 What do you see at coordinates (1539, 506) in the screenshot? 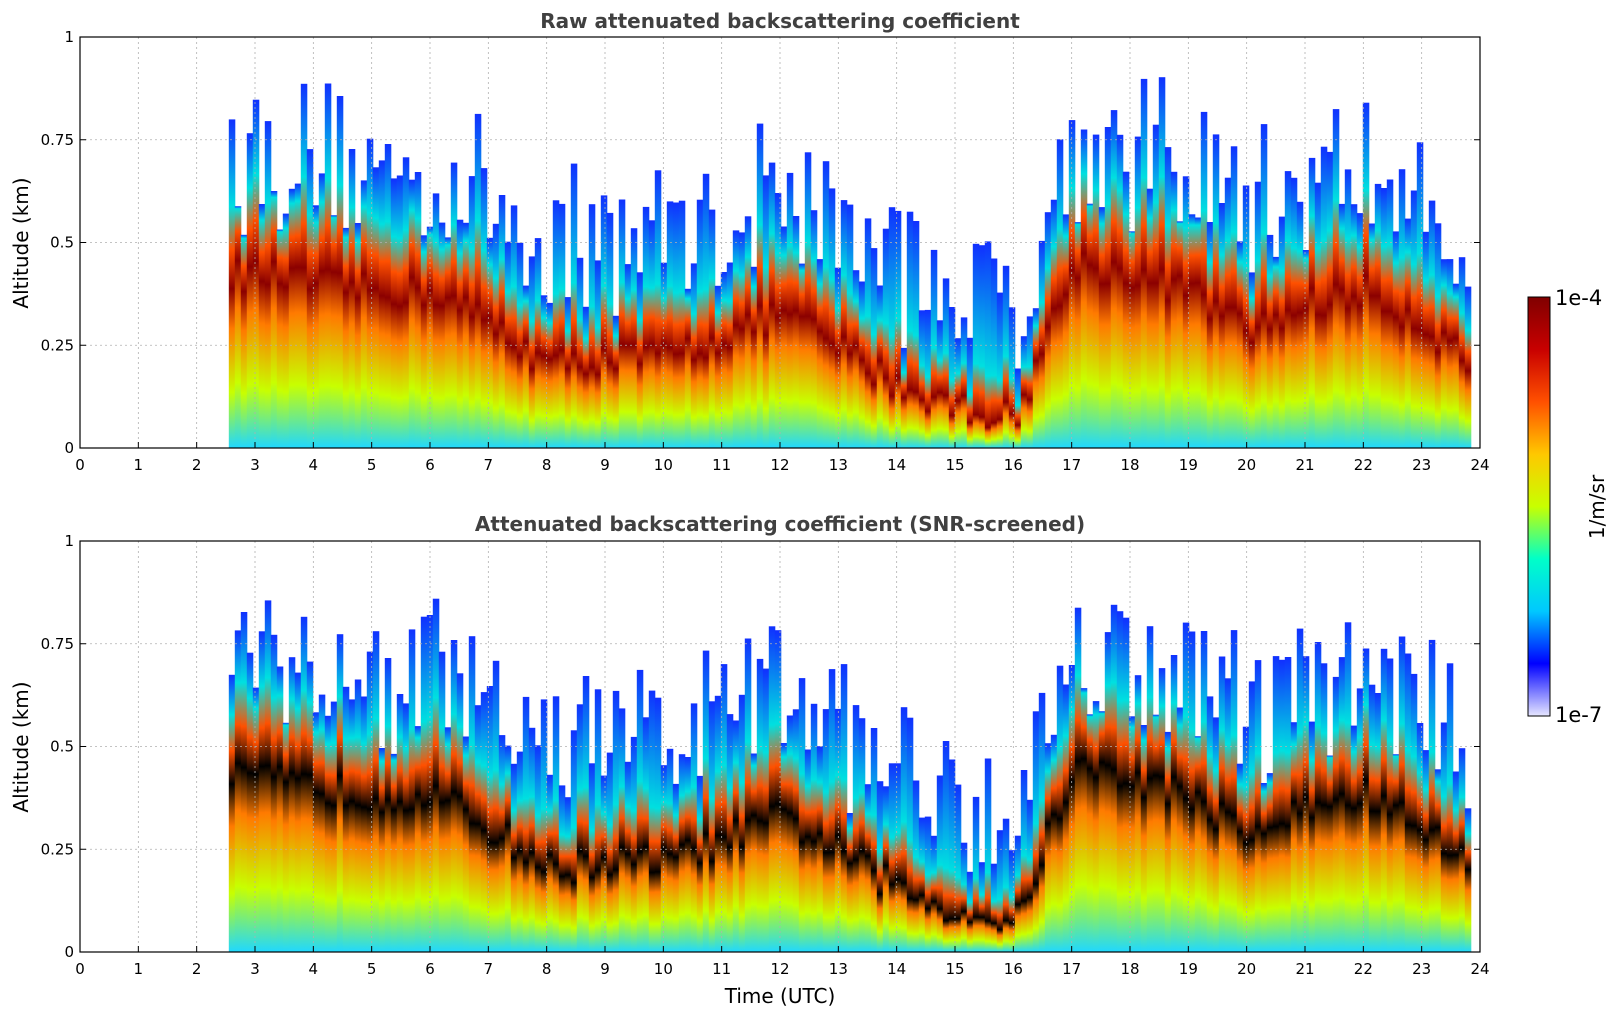
I see `colorbar-gradient` at bounding box center [1539, 506].